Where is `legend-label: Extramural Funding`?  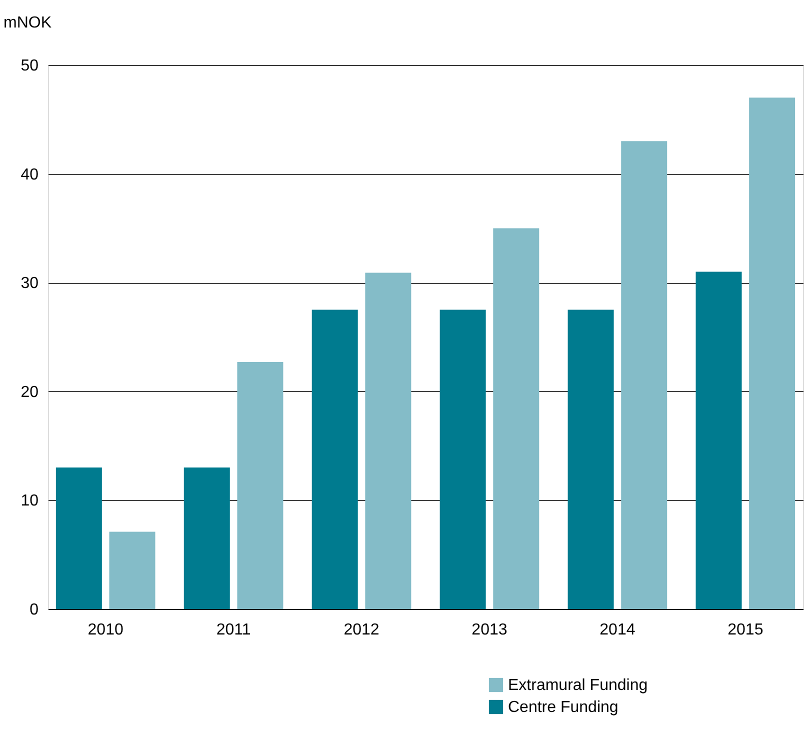
legend-label: Extramural Funding is located at coordinates (578, 685).